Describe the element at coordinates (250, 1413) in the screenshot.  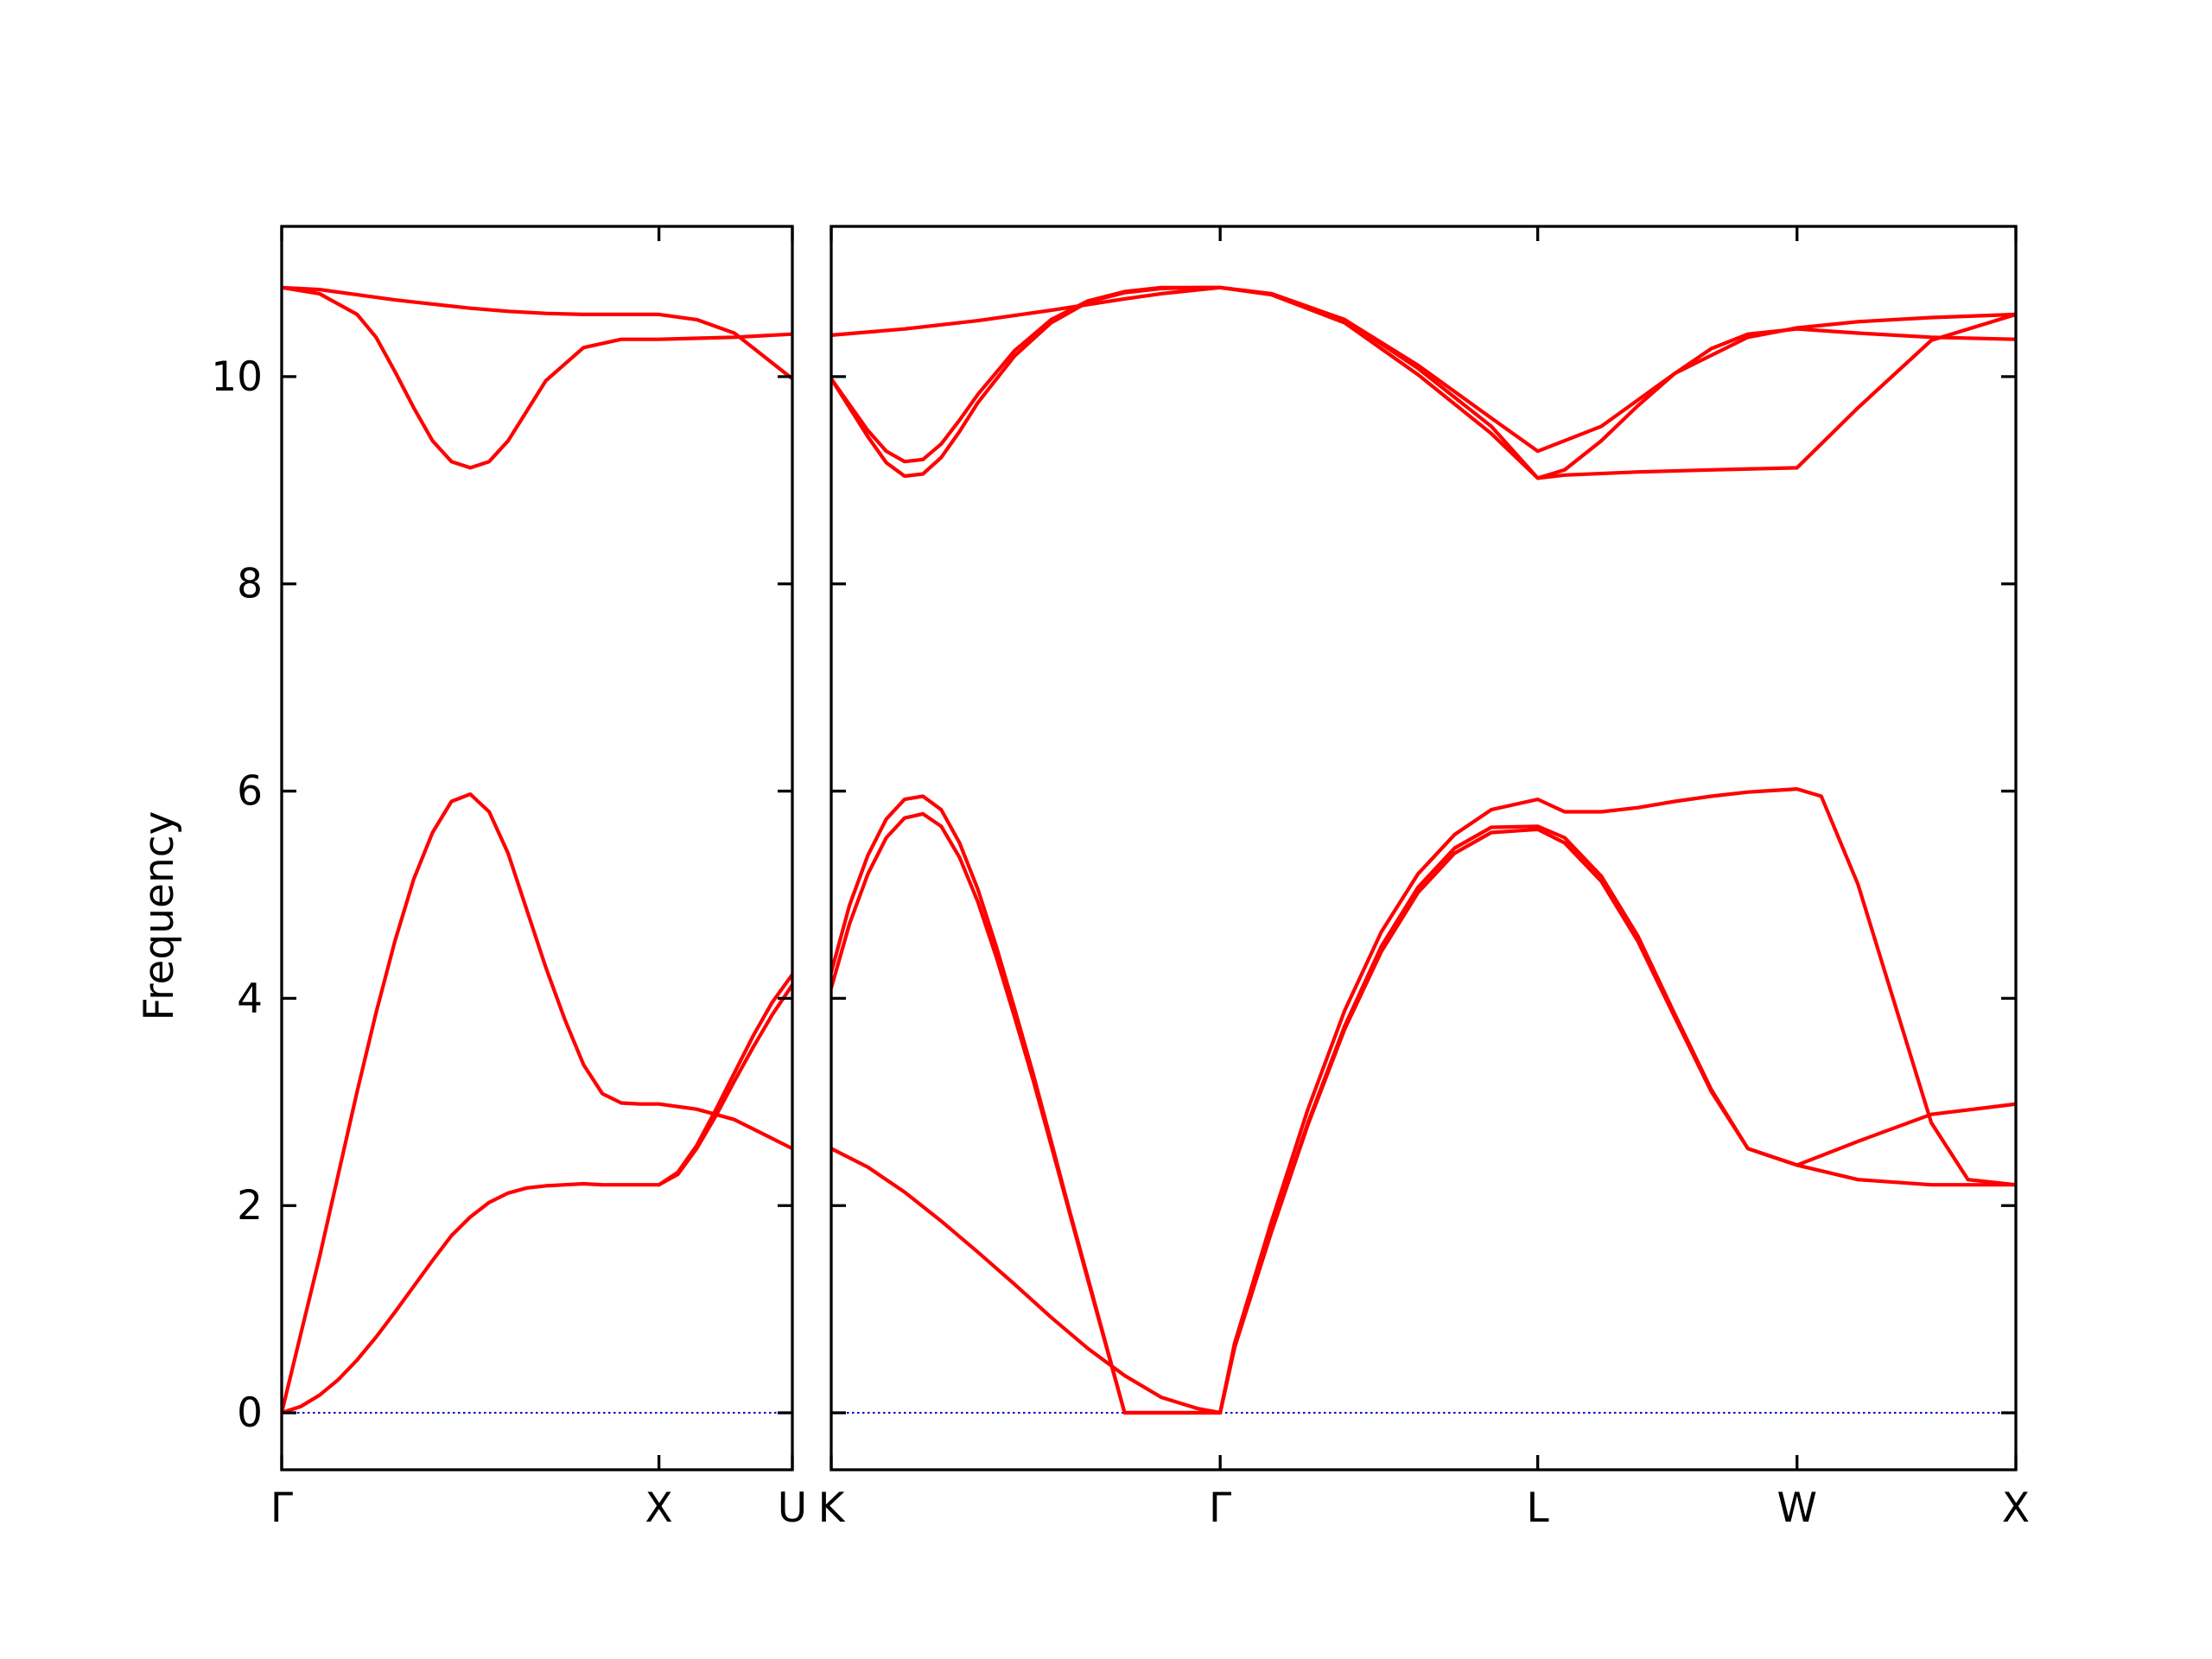
I see `y-tick-label: 0` at that location.